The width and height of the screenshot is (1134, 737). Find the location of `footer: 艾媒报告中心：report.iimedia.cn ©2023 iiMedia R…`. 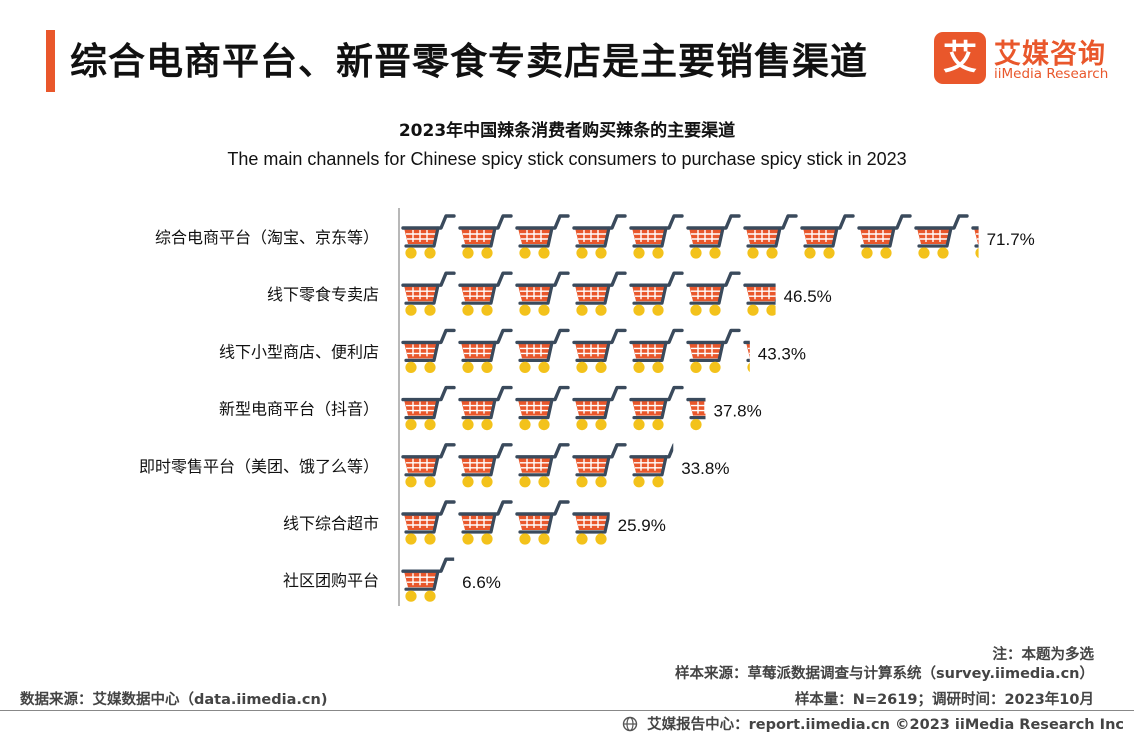

footer: 艾媒报告中心：report.iimedia.cn ©2023 iiMedia R… is located at coordinates (873, 723).